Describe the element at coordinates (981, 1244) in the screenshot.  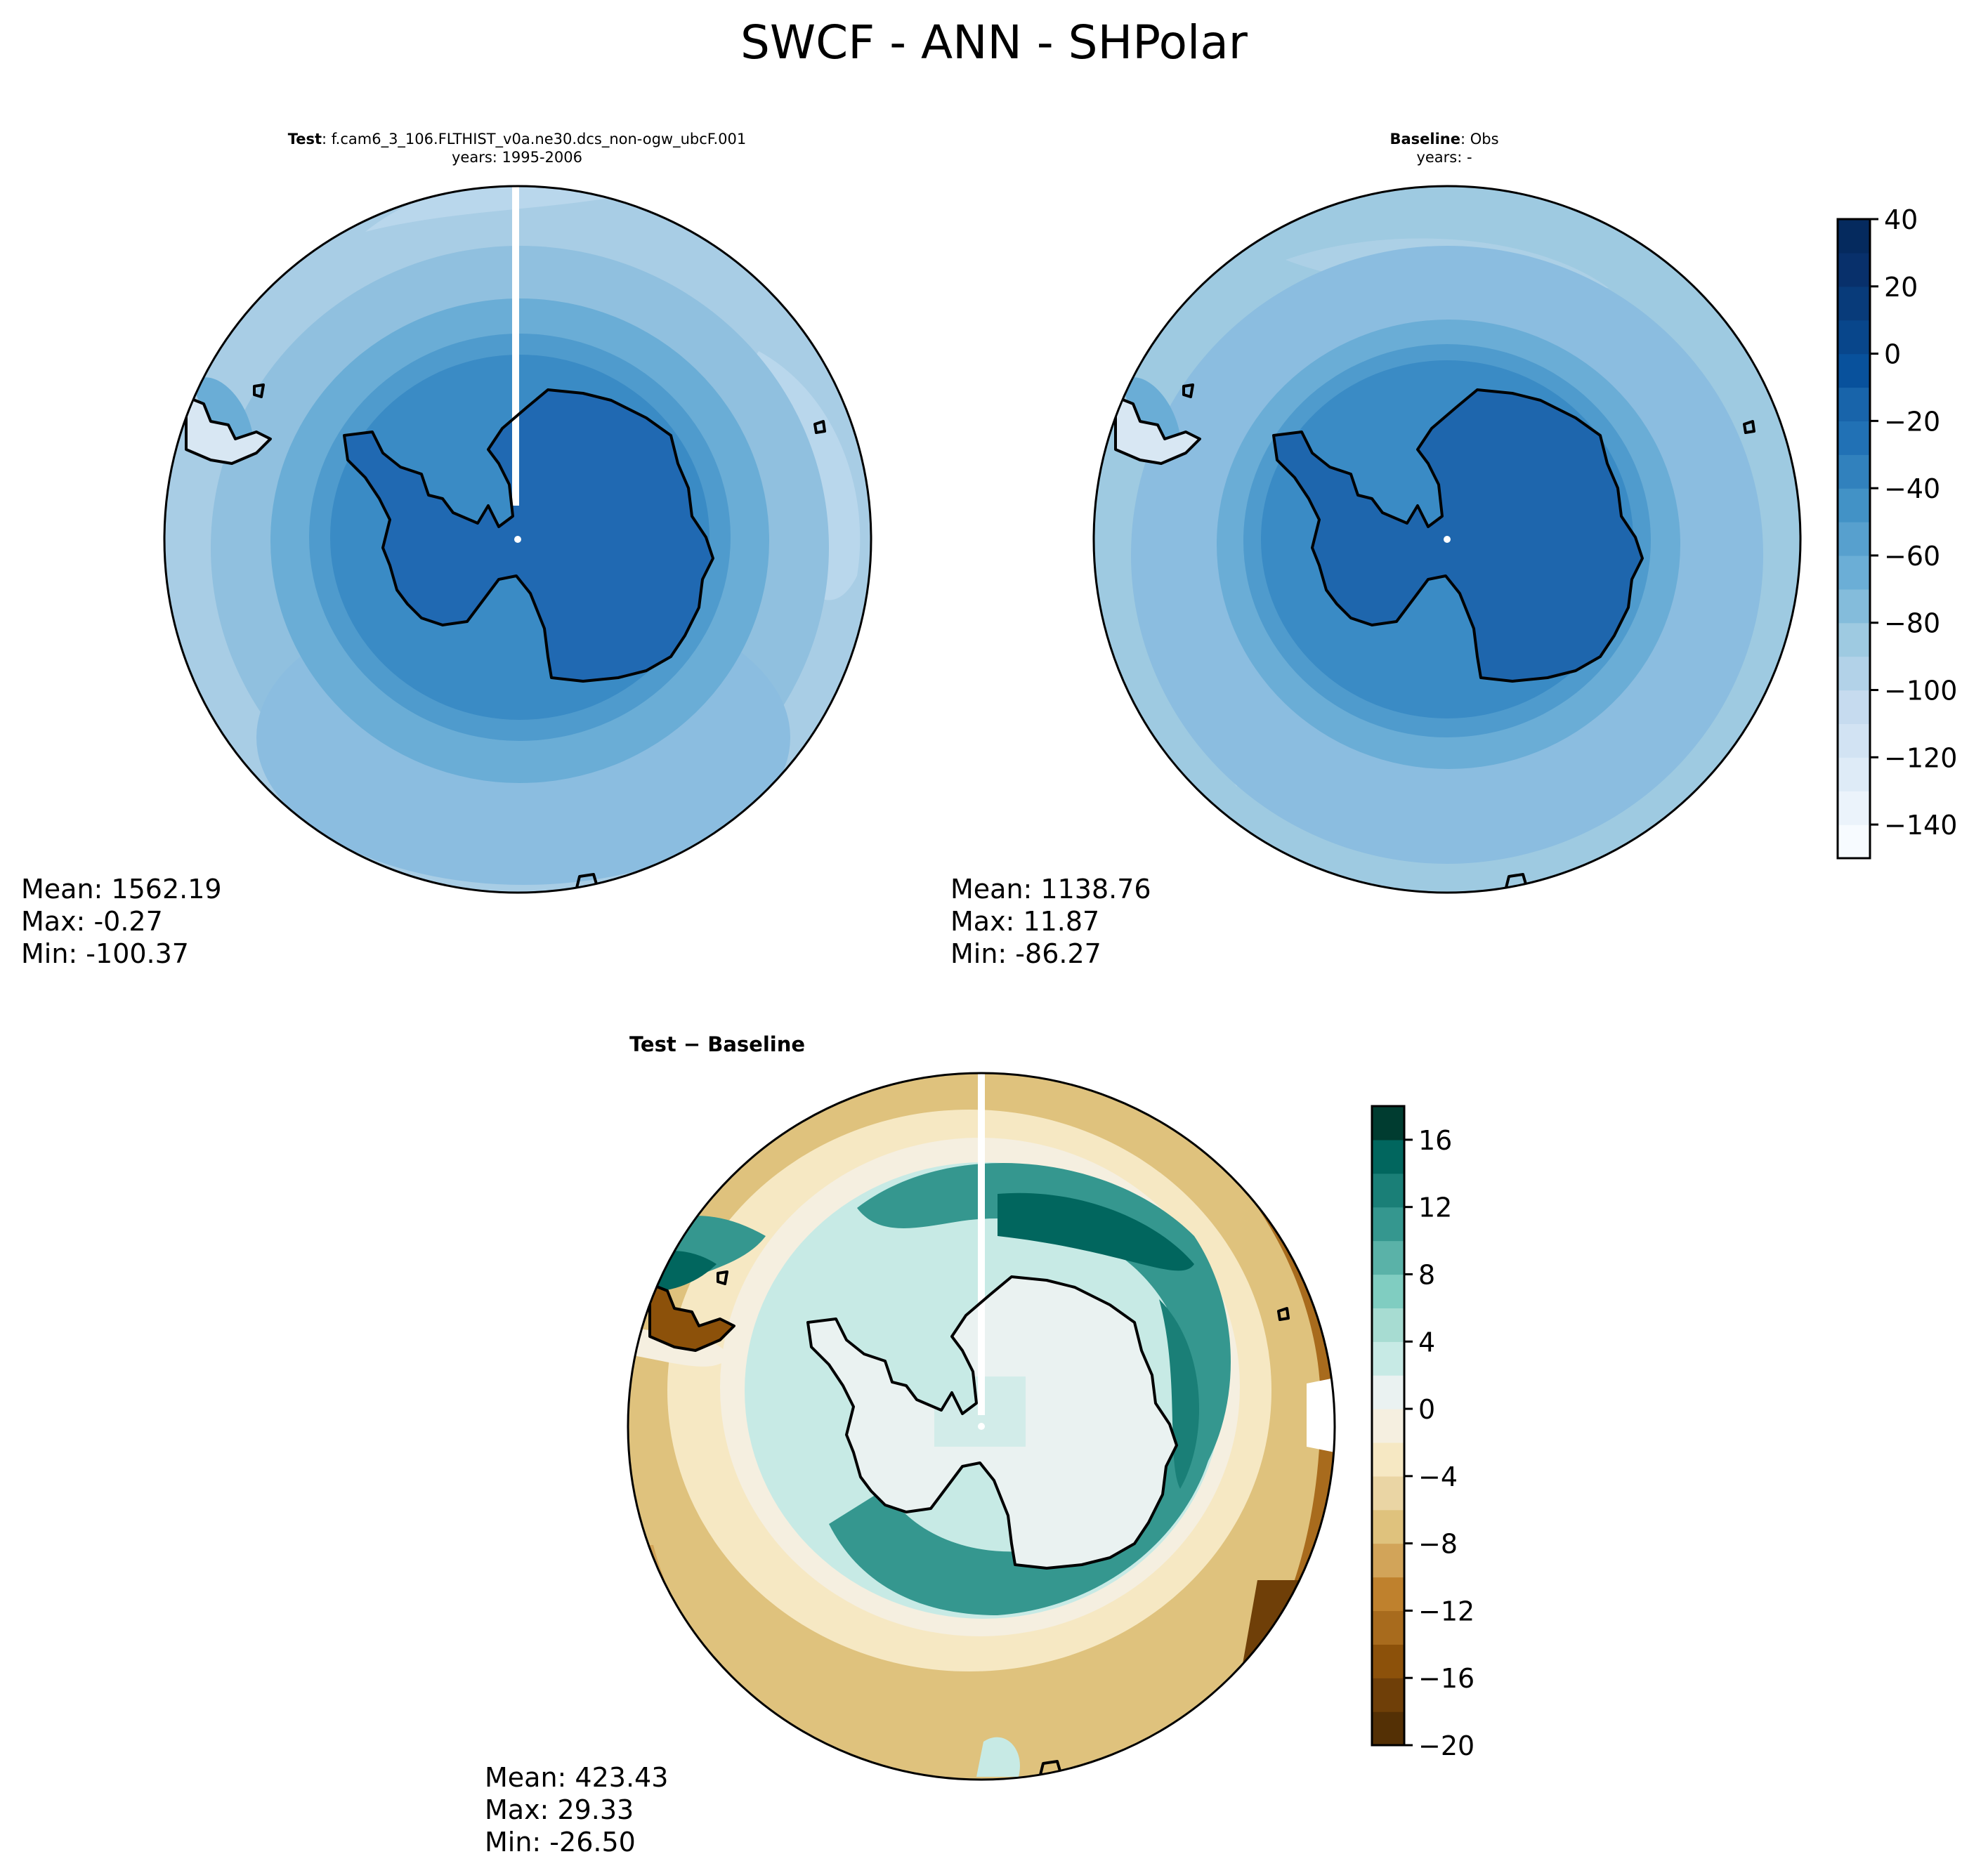
I see `diff-seam` at that location.